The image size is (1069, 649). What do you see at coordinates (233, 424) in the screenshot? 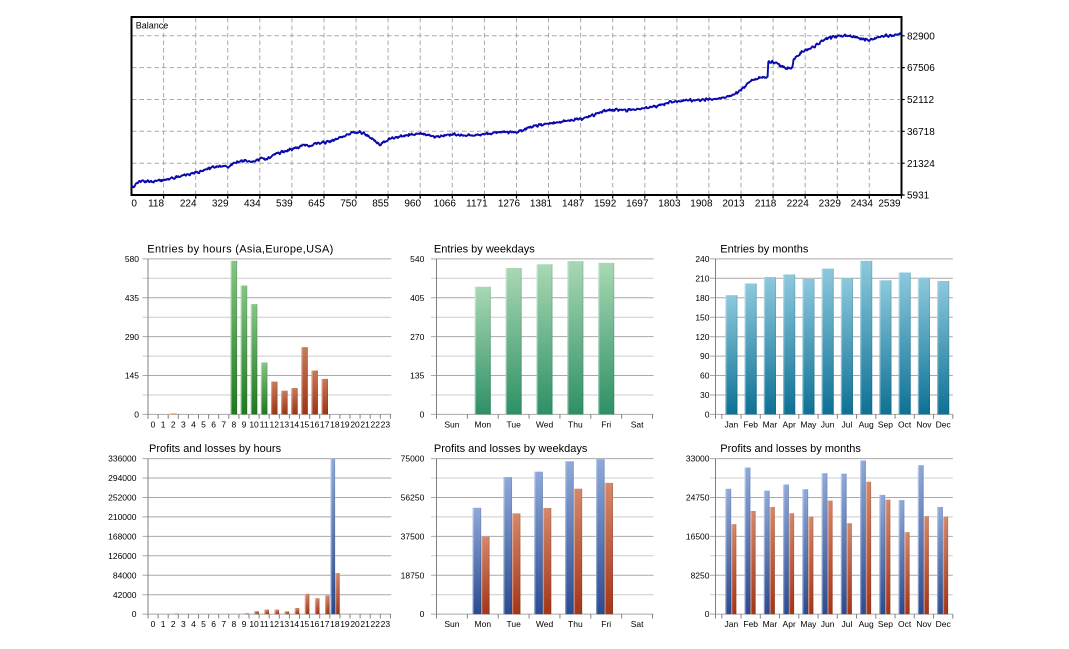
I see `svg-text: 8` at bounding box center [233, 424].